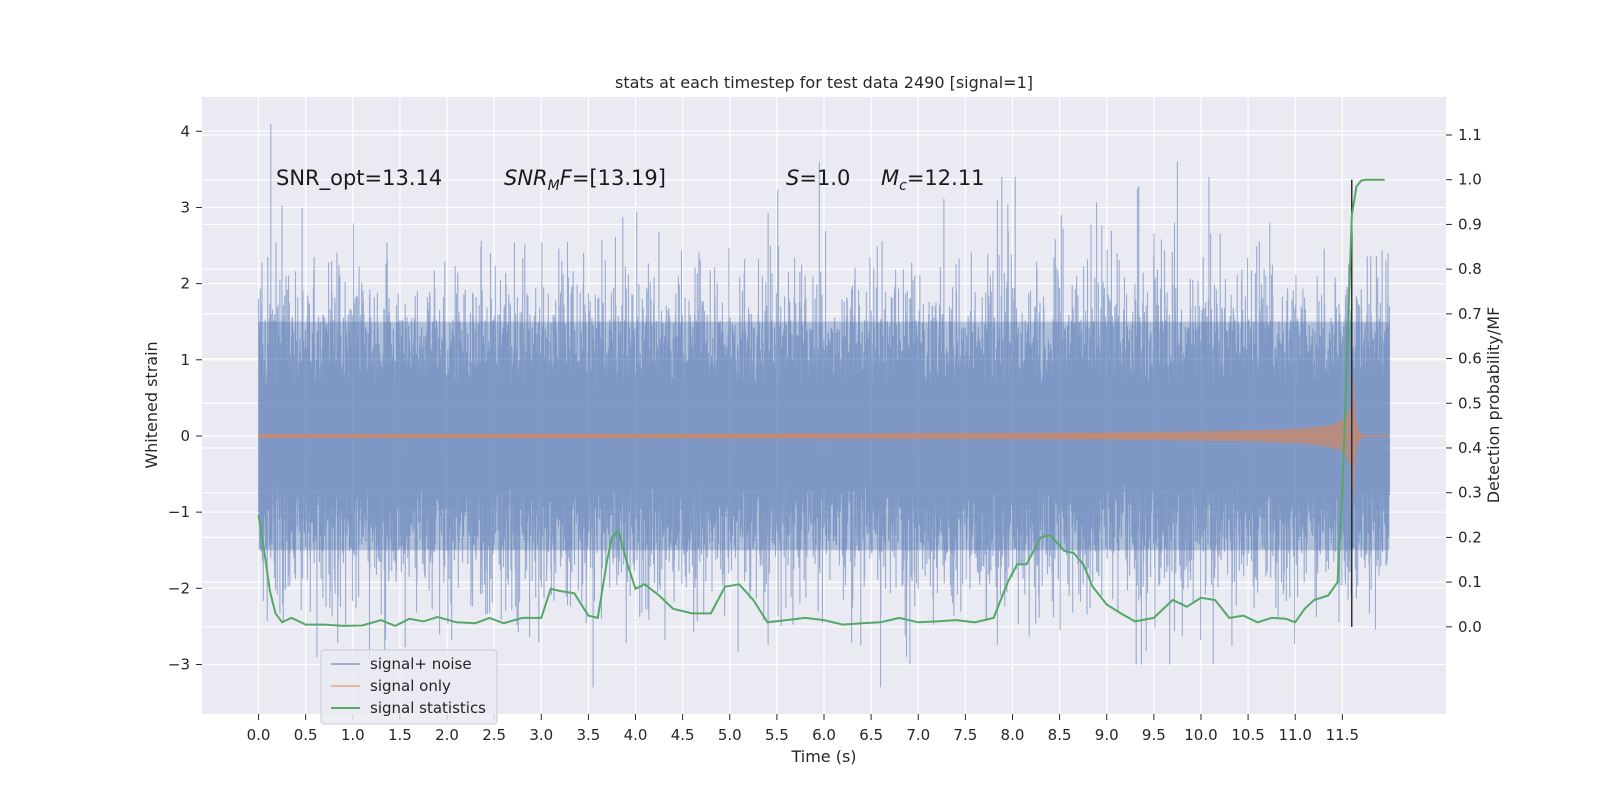 The image size is (1600, 800). Describe the element at coordinates (1470, 582) in the screenshot. I see `y-right-tick-label: 0.1` at that location.